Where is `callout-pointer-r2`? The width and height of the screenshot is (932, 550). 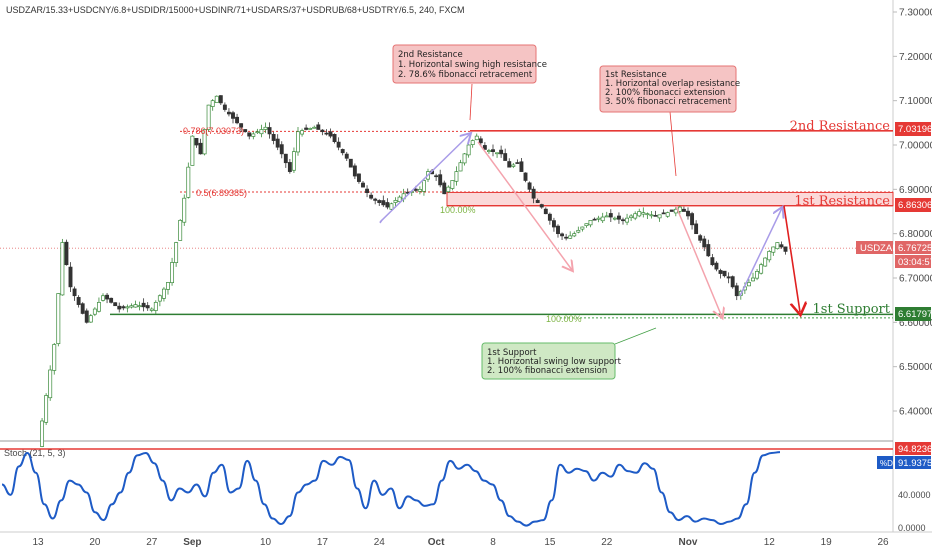 callout-pointer-r2 is located at coordinates (471, 102).